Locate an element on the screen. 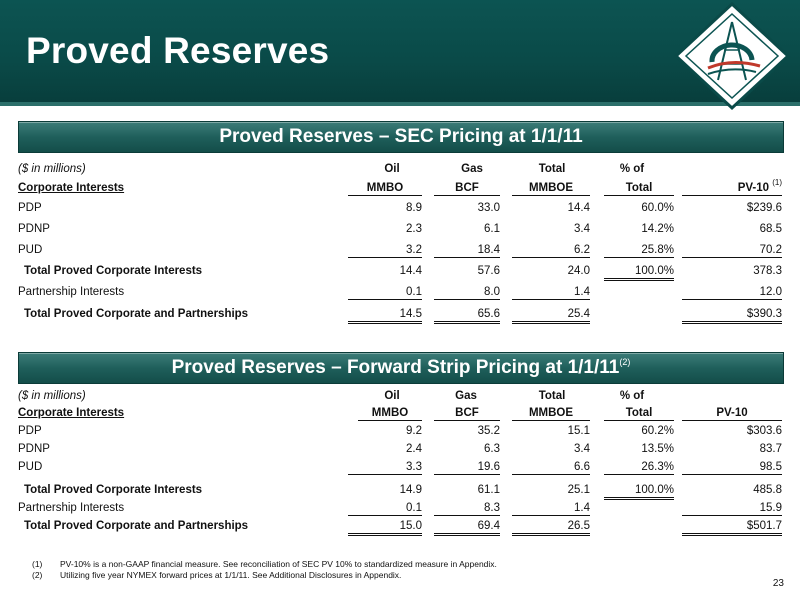 The image size is (800, 600). table-cell: 69.4 is located at coordinates (467, 528).